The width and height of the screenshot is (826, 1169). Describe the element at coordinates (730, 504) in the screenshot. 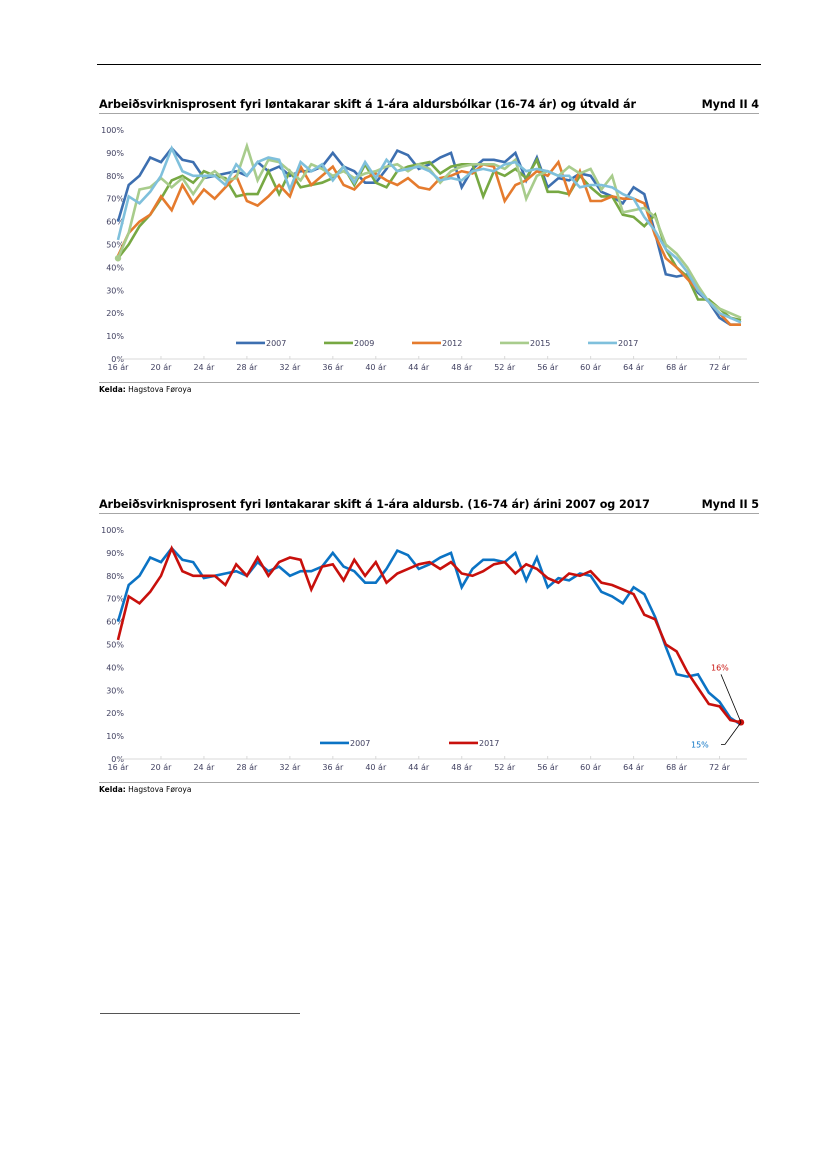

I see `figure-number: Mynd II 5` at that location.